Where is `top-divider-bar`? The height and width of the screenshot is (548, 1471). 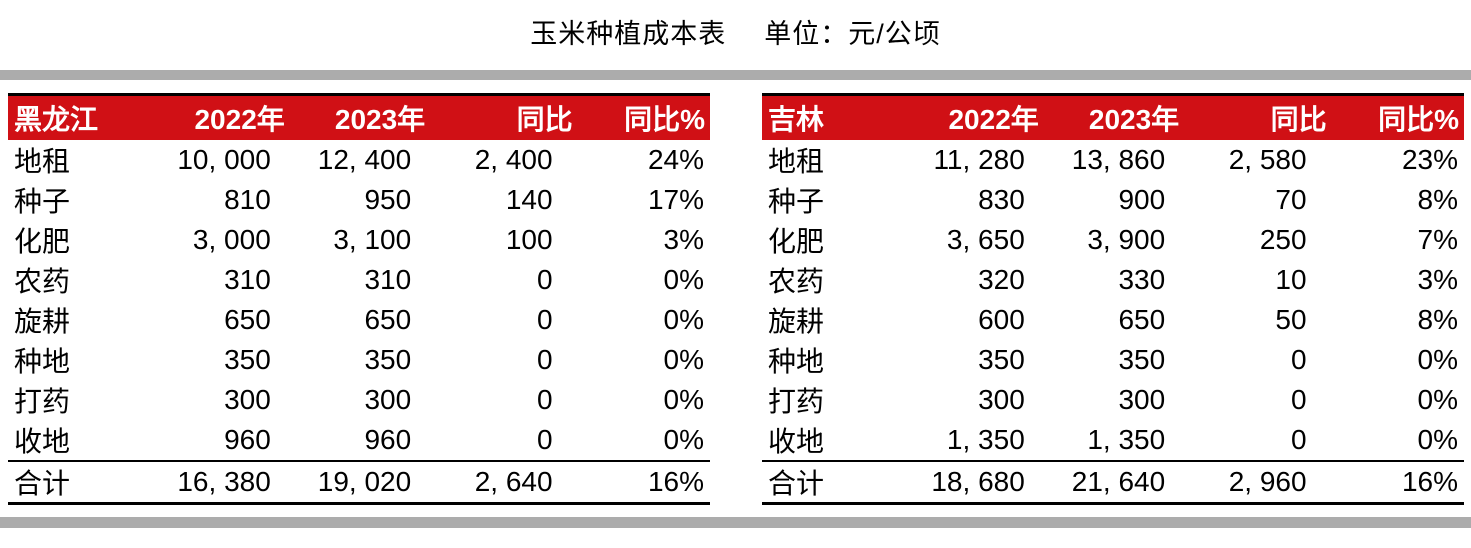 top-divider-bar is located at coordinates (735, 75).